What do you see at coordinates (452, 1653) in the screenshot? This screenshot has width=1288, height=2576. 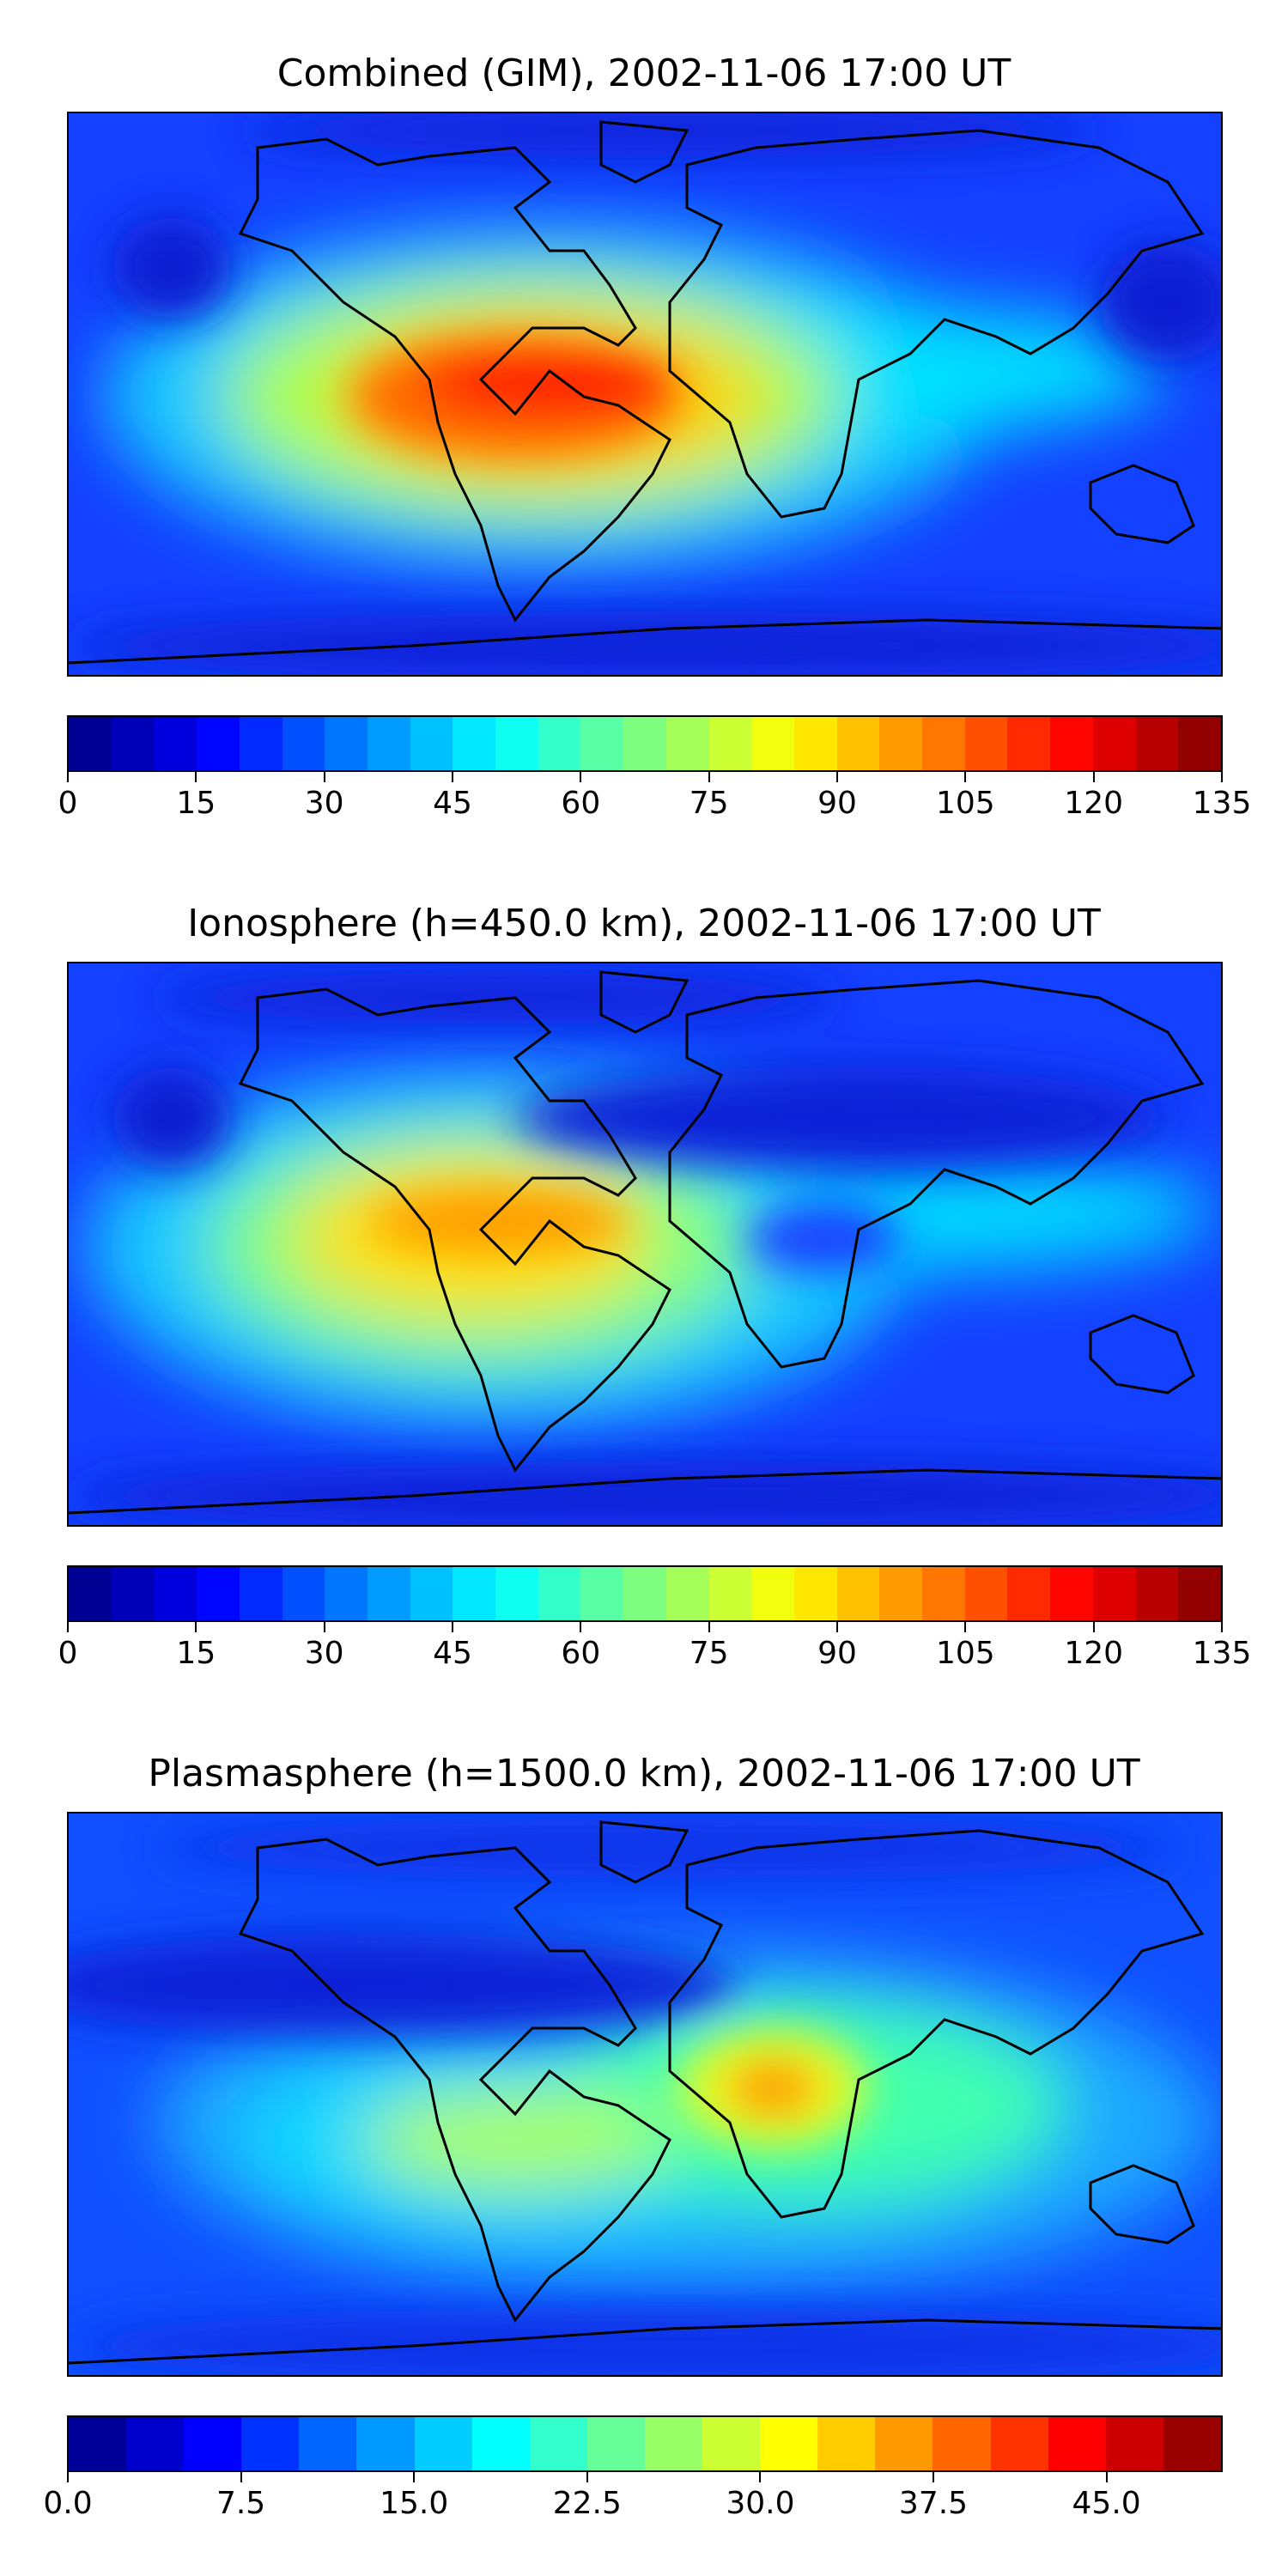 I see `colorbar-tick-label: 45` at bounding box center [452, 1653].